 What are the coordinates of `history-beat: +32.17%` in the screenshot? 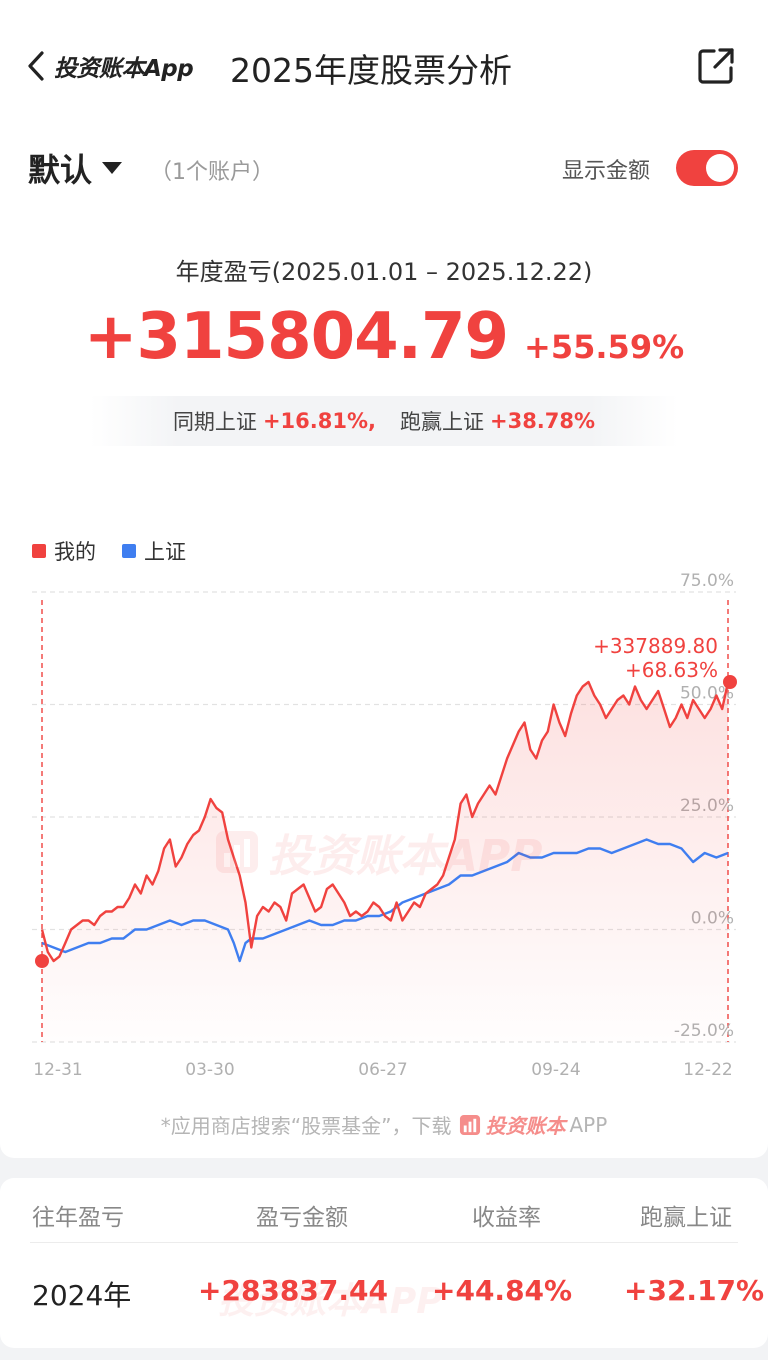 It's located at (694, 1290).